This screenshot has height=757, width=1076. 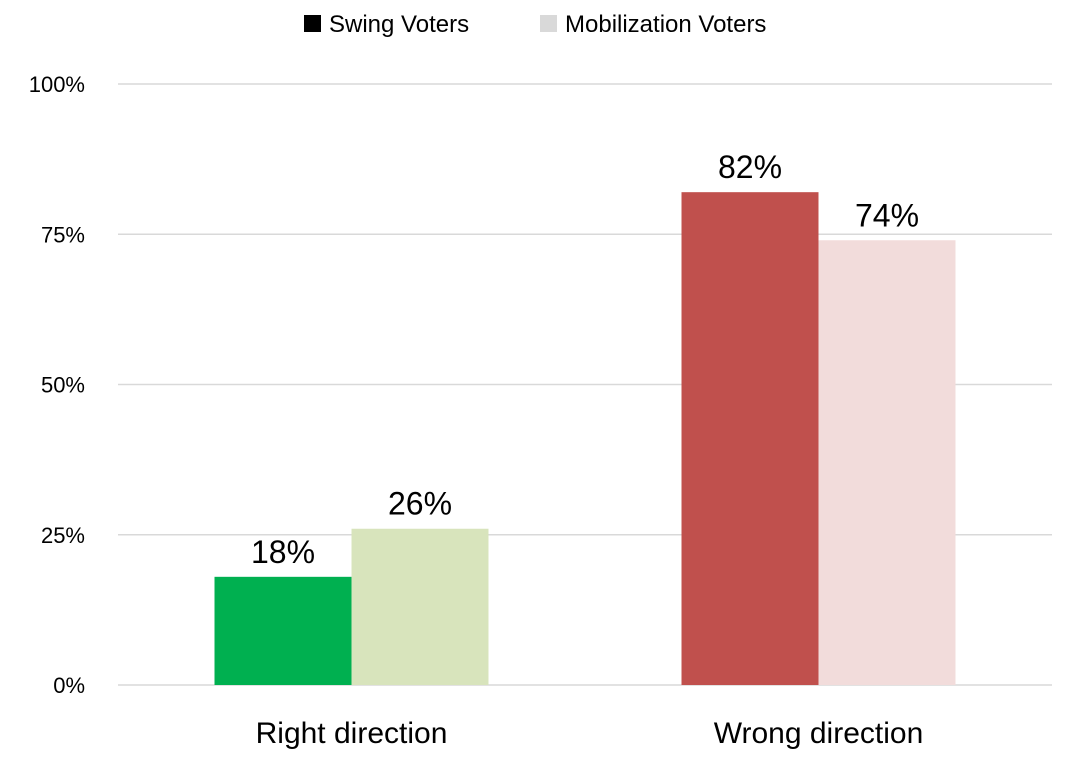 What do you see at coordinates (63, 535) in the screenshot?
I see `y-tick-label: 25%` at bounding box center [63, 535].